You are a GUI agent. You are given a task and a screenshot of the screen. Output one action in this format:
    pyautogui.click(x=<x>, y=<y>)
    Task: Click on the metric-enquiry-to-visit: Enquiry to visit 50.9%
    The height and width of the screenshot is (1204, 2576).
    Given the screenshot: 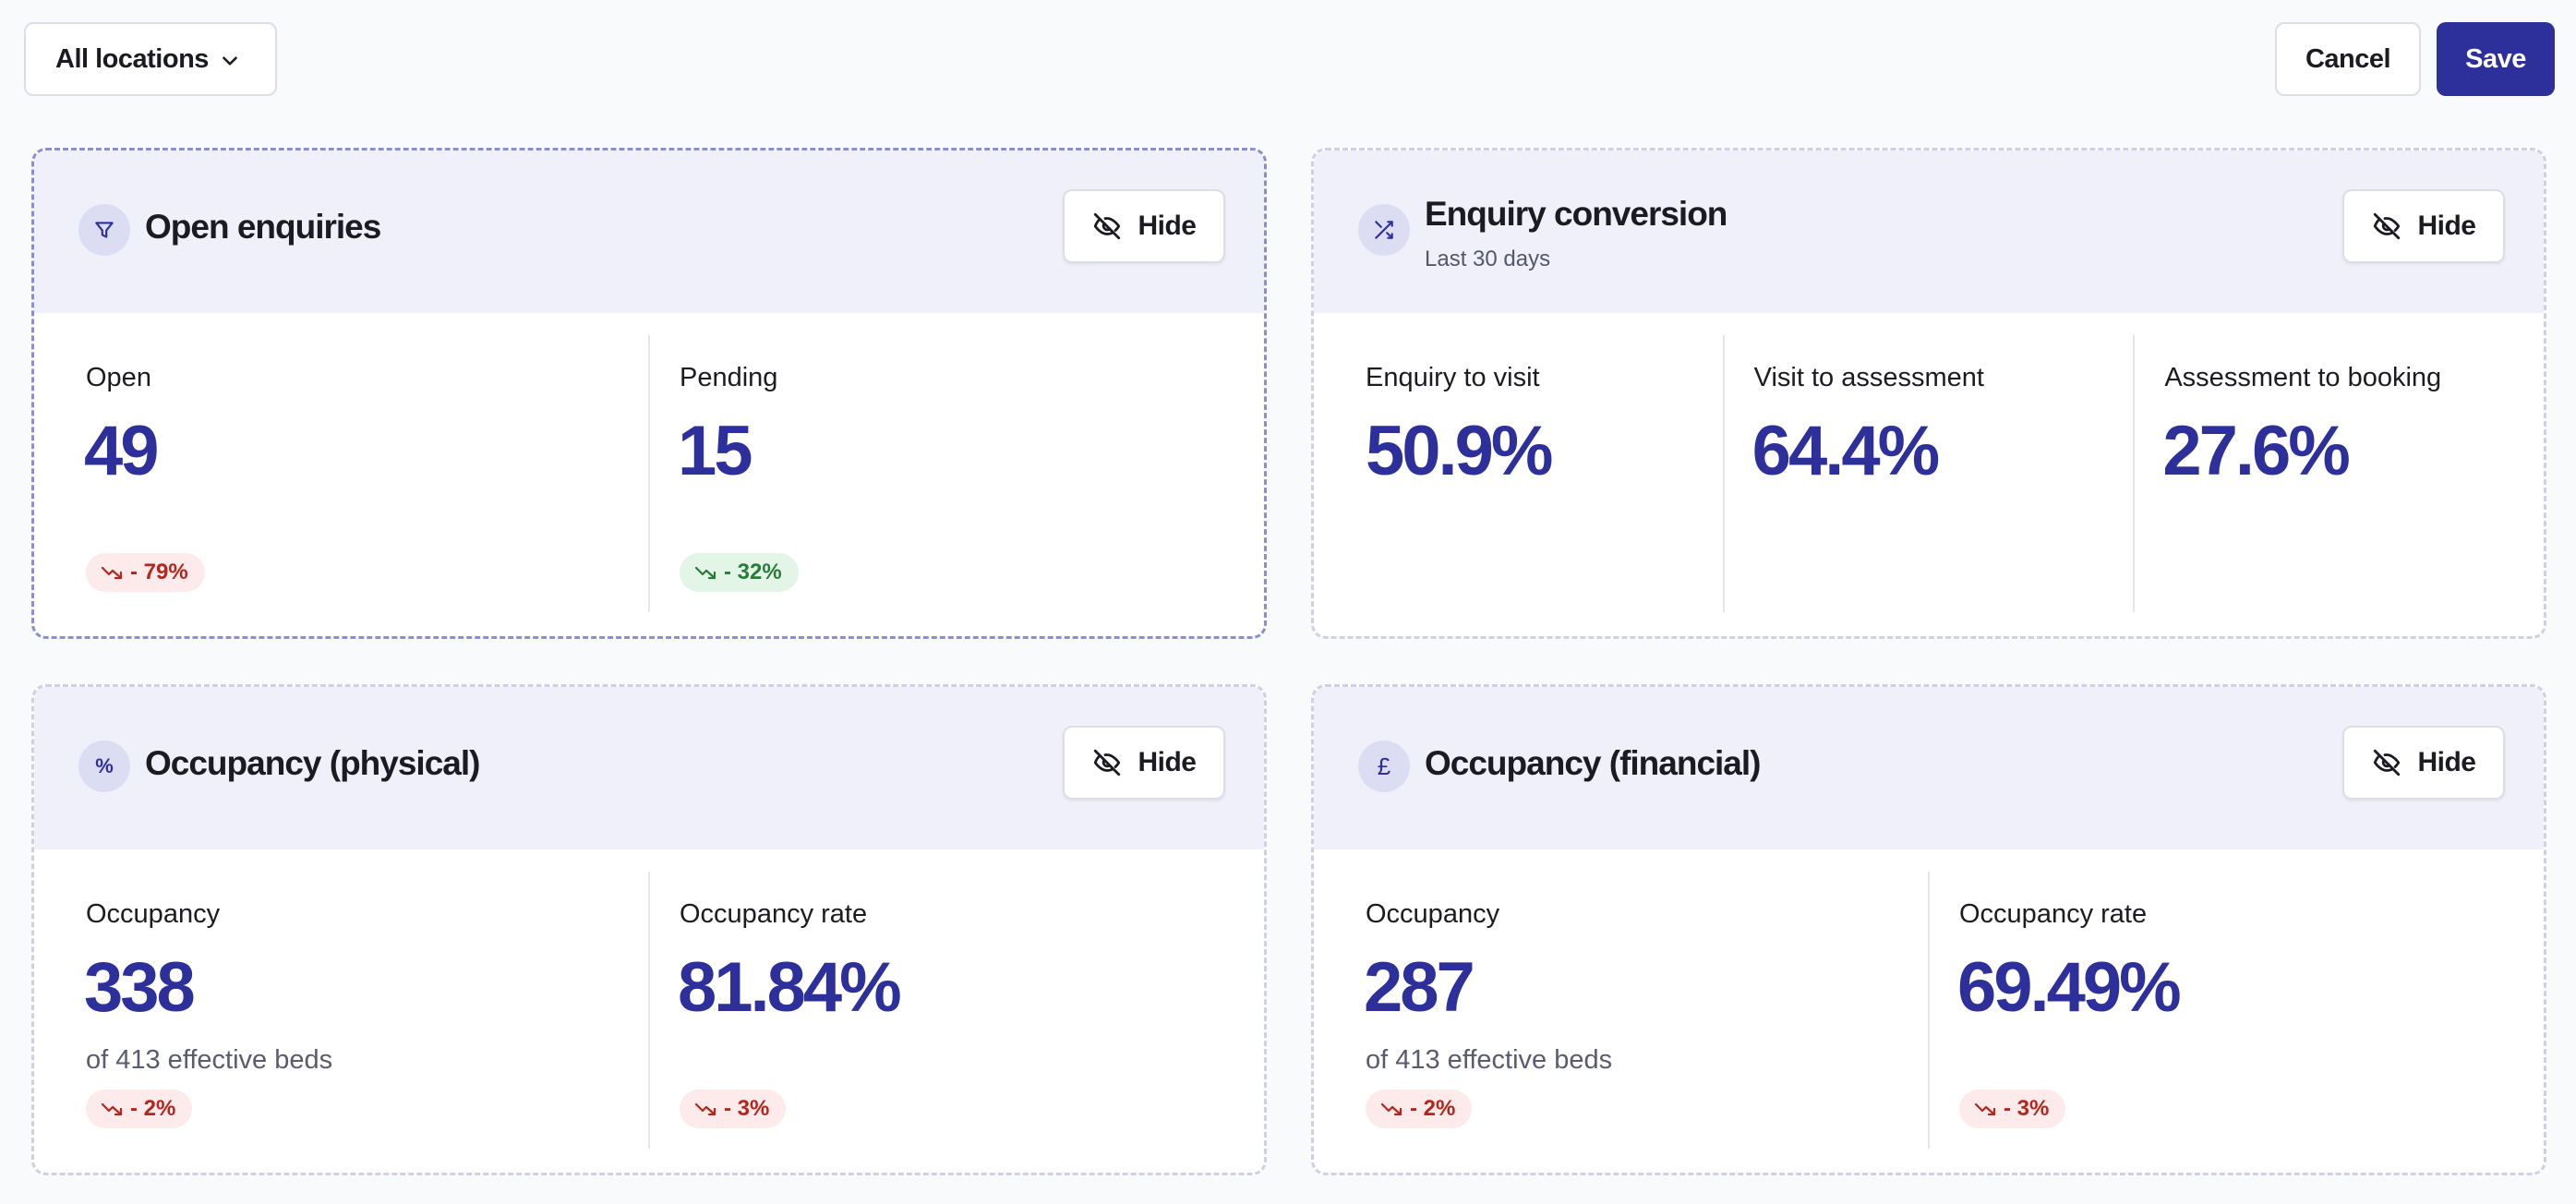 What is the action you would take?
    pyautogui.click(x=1518, y=474)
    